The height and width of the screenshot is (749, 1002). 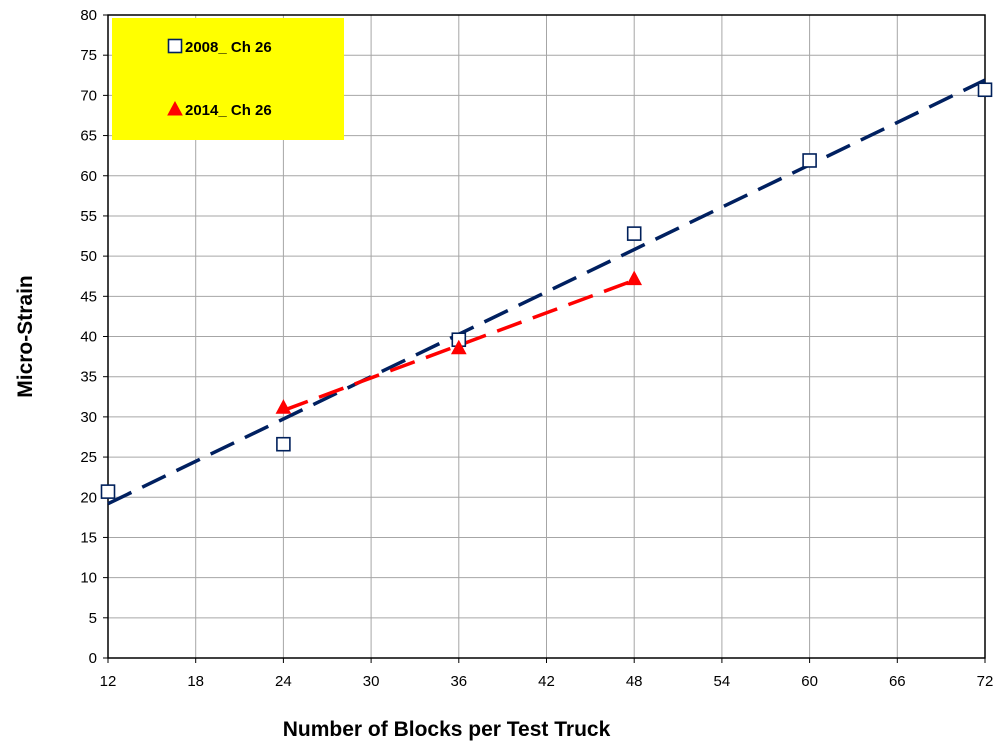 What do you see at coordinates (88, 216) in the screenshot?
I see `y-tick-label: 55` at bounding box center [88, 216].